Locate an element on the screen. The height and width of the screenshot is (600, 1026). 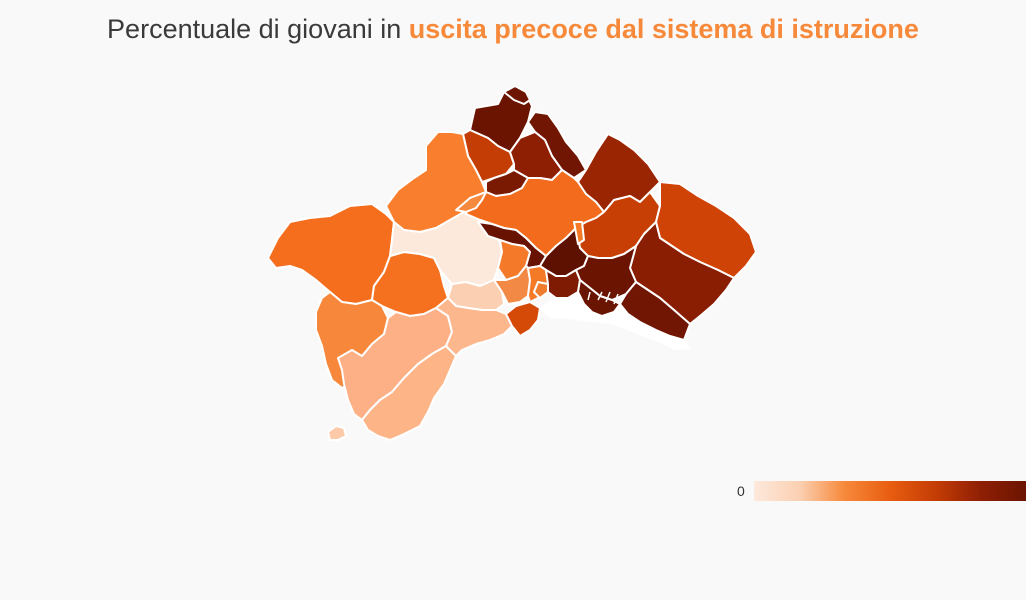
legend-gradient-bar is located at coordinates (890, 491).